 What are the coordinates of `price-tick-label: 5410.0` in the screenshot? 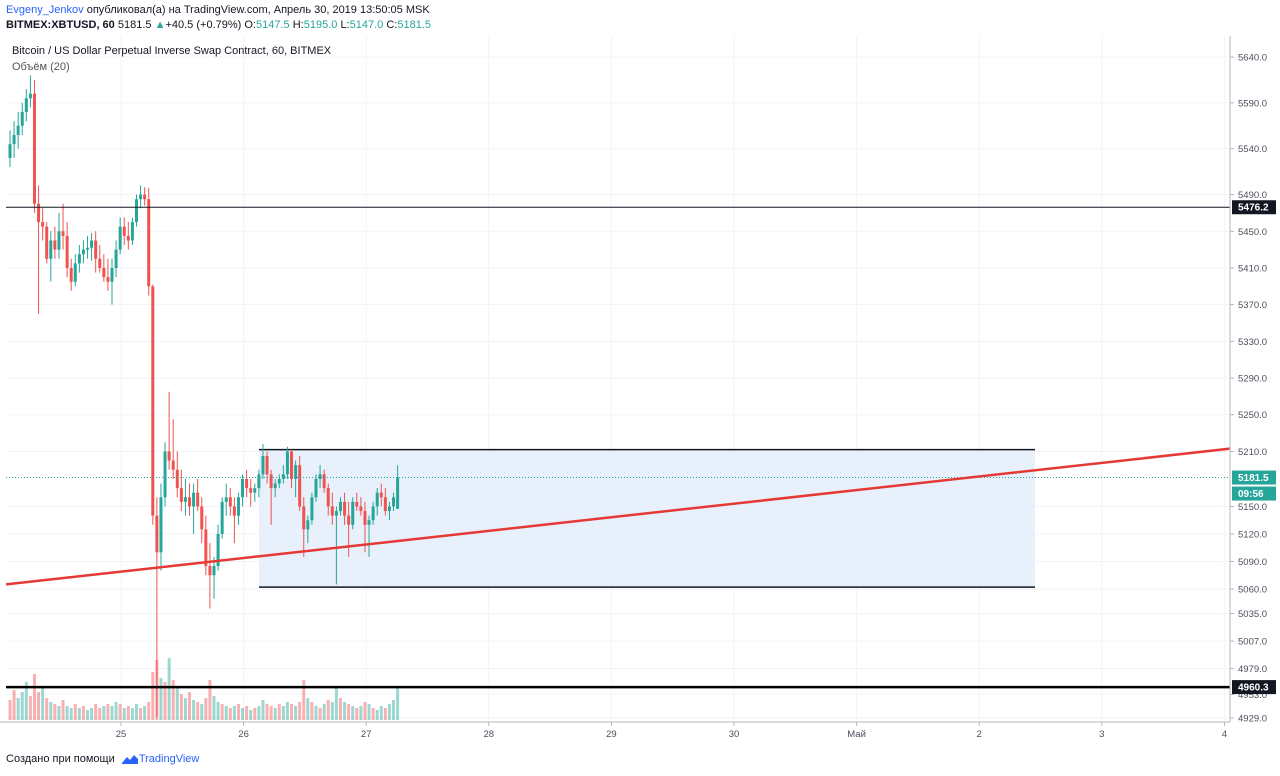 It's located at (1252, 268).